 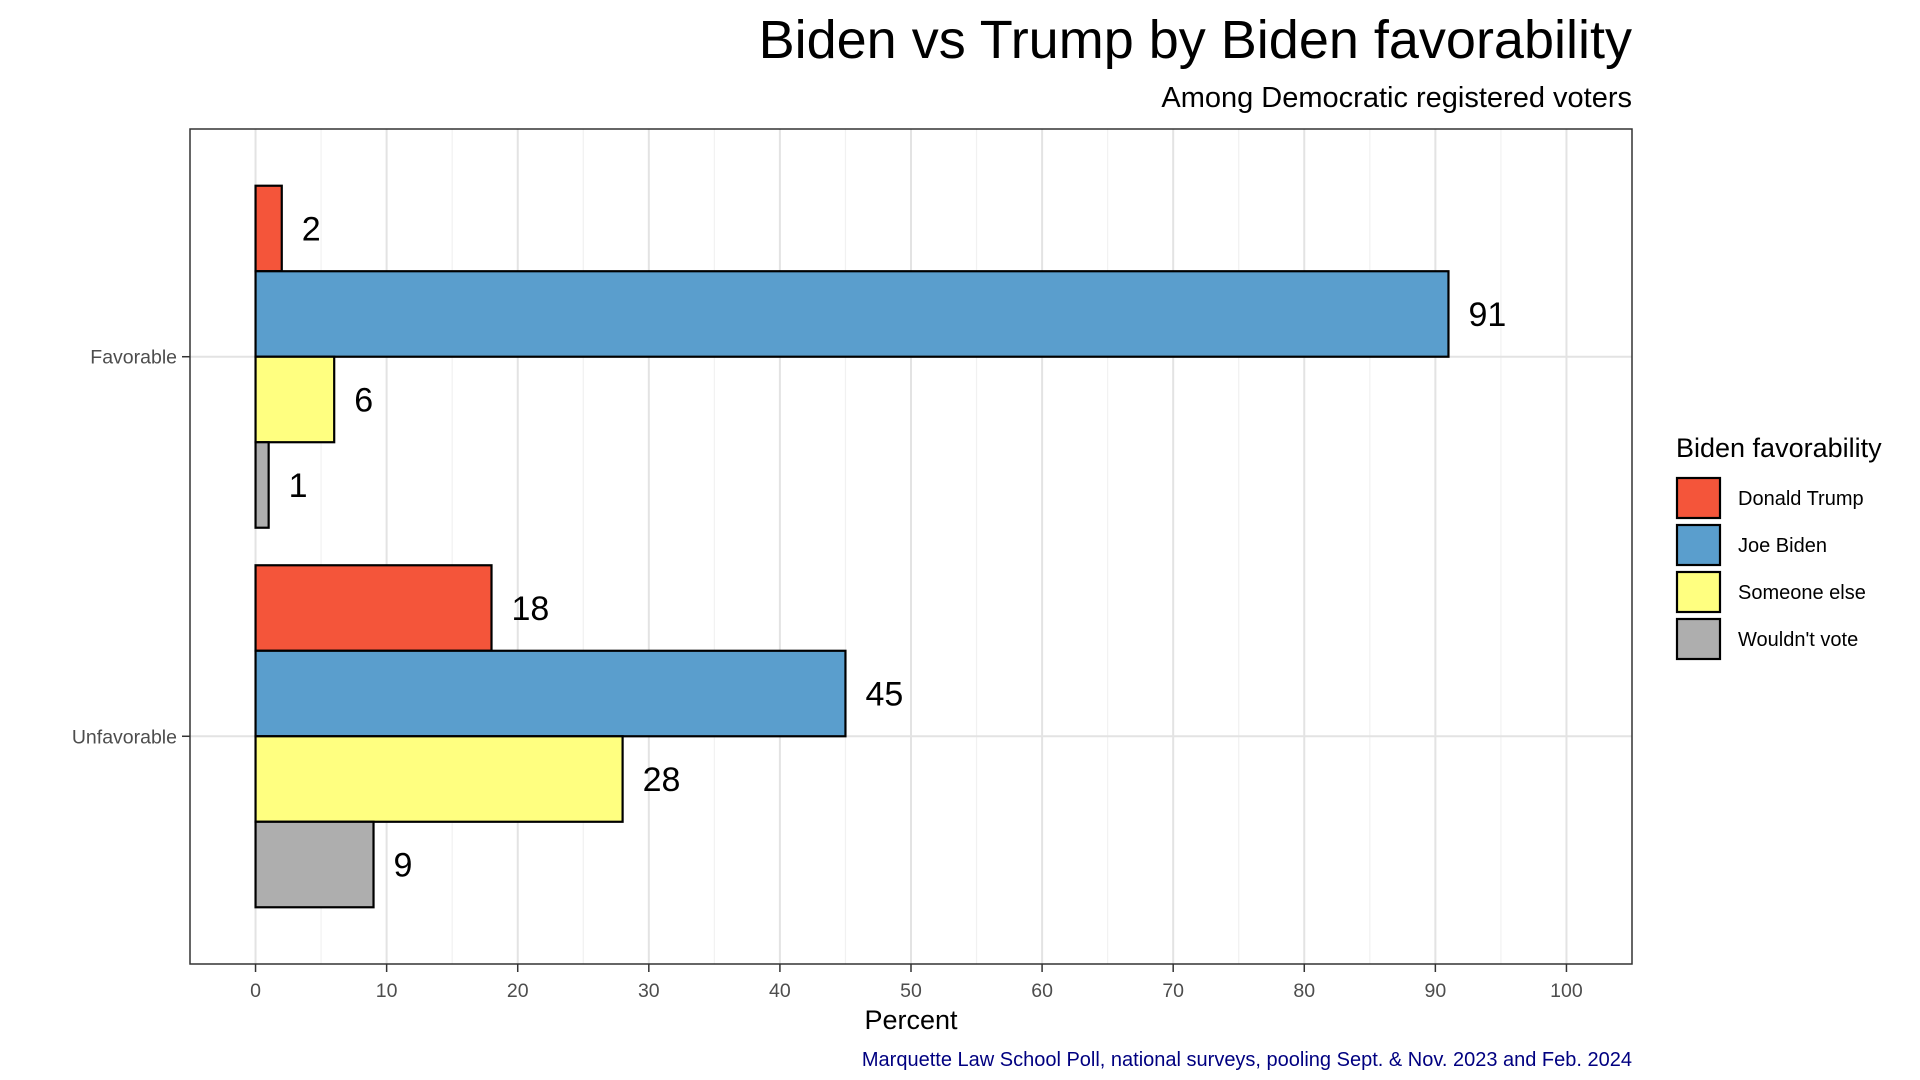 I want to click on legend-label: Joe Biden, so click(x=1782, y=546).